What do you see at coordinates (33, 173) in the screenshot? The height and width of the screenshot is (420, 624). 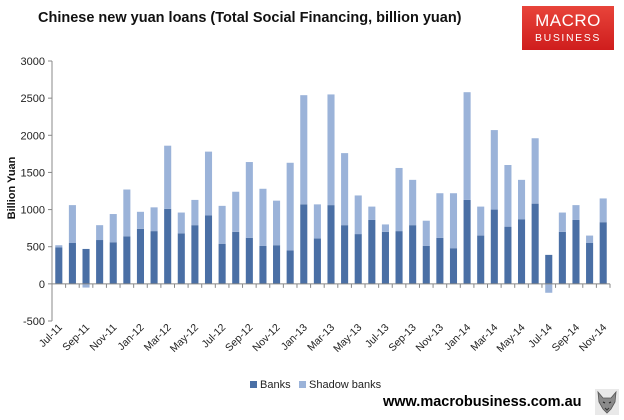 I see `y-tick-label: 1500` at bounding box center [33, 173].